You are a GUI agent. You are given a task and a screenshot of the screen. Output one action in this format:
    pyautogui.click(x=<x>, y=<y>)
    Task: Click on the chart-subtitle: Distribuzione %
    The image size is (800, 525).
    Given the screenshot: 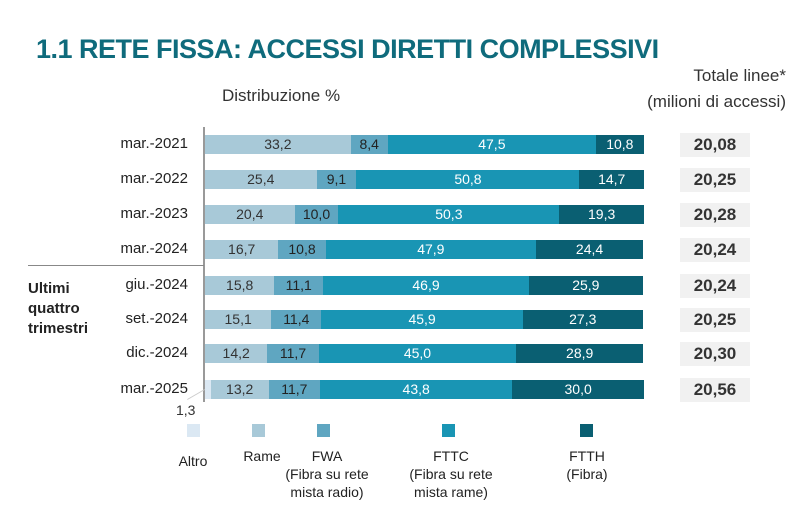 What is the action you would take?
    pyautogui.click(x=281, y=95)
    